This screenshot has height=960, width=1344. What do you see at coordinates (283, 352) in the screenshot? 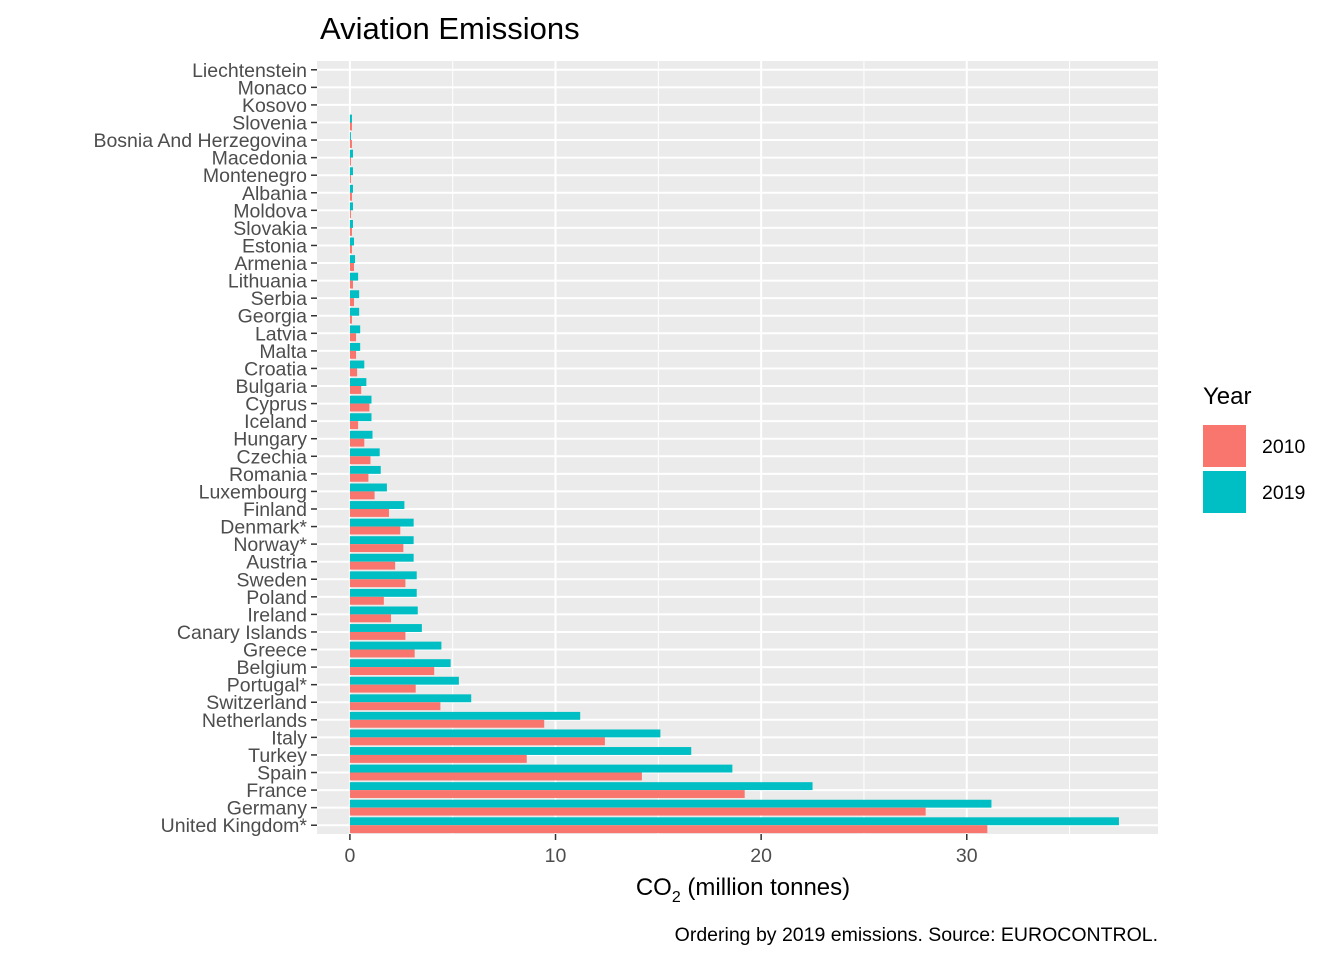
I see `y-tick-label: Malta` at bounding box center [283, 352].